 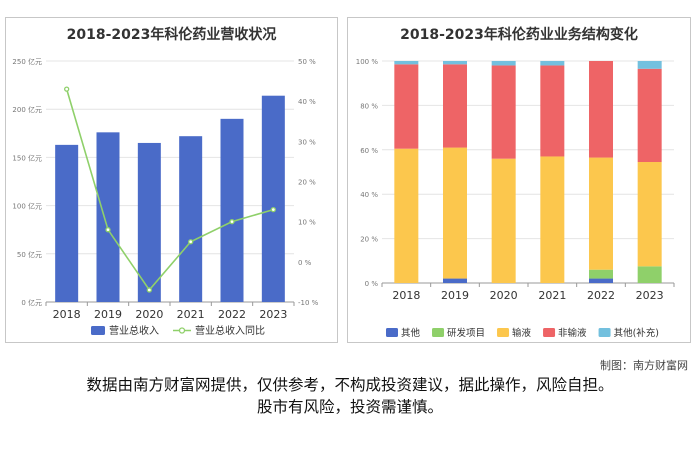 What do you see at coordinates (349, 407) in the screenshot?
I see `disclaimer-line-2: 股市有风险，投资需谨慎。` at bounding box center [349, 407].